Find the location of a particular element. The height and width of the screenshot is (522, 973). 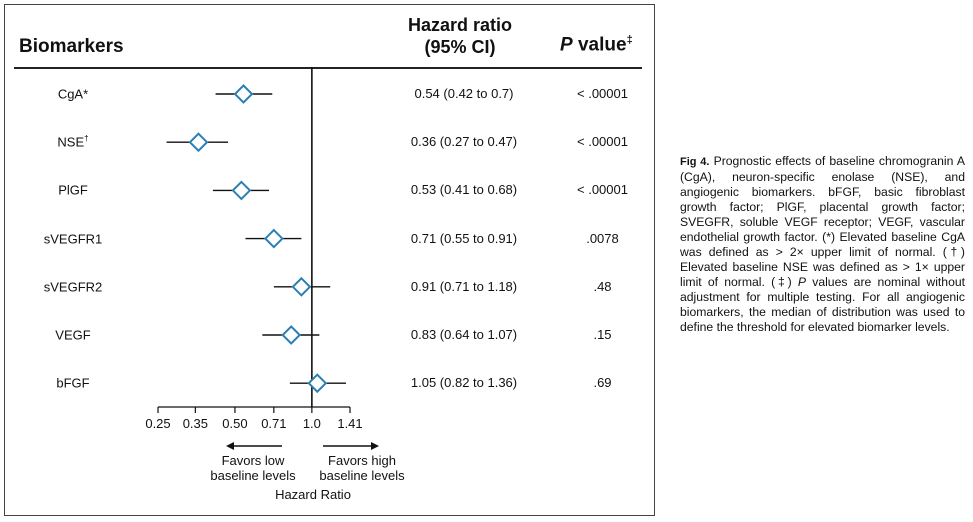

favors-high-arrow-head is located at coordinates (375, 446).